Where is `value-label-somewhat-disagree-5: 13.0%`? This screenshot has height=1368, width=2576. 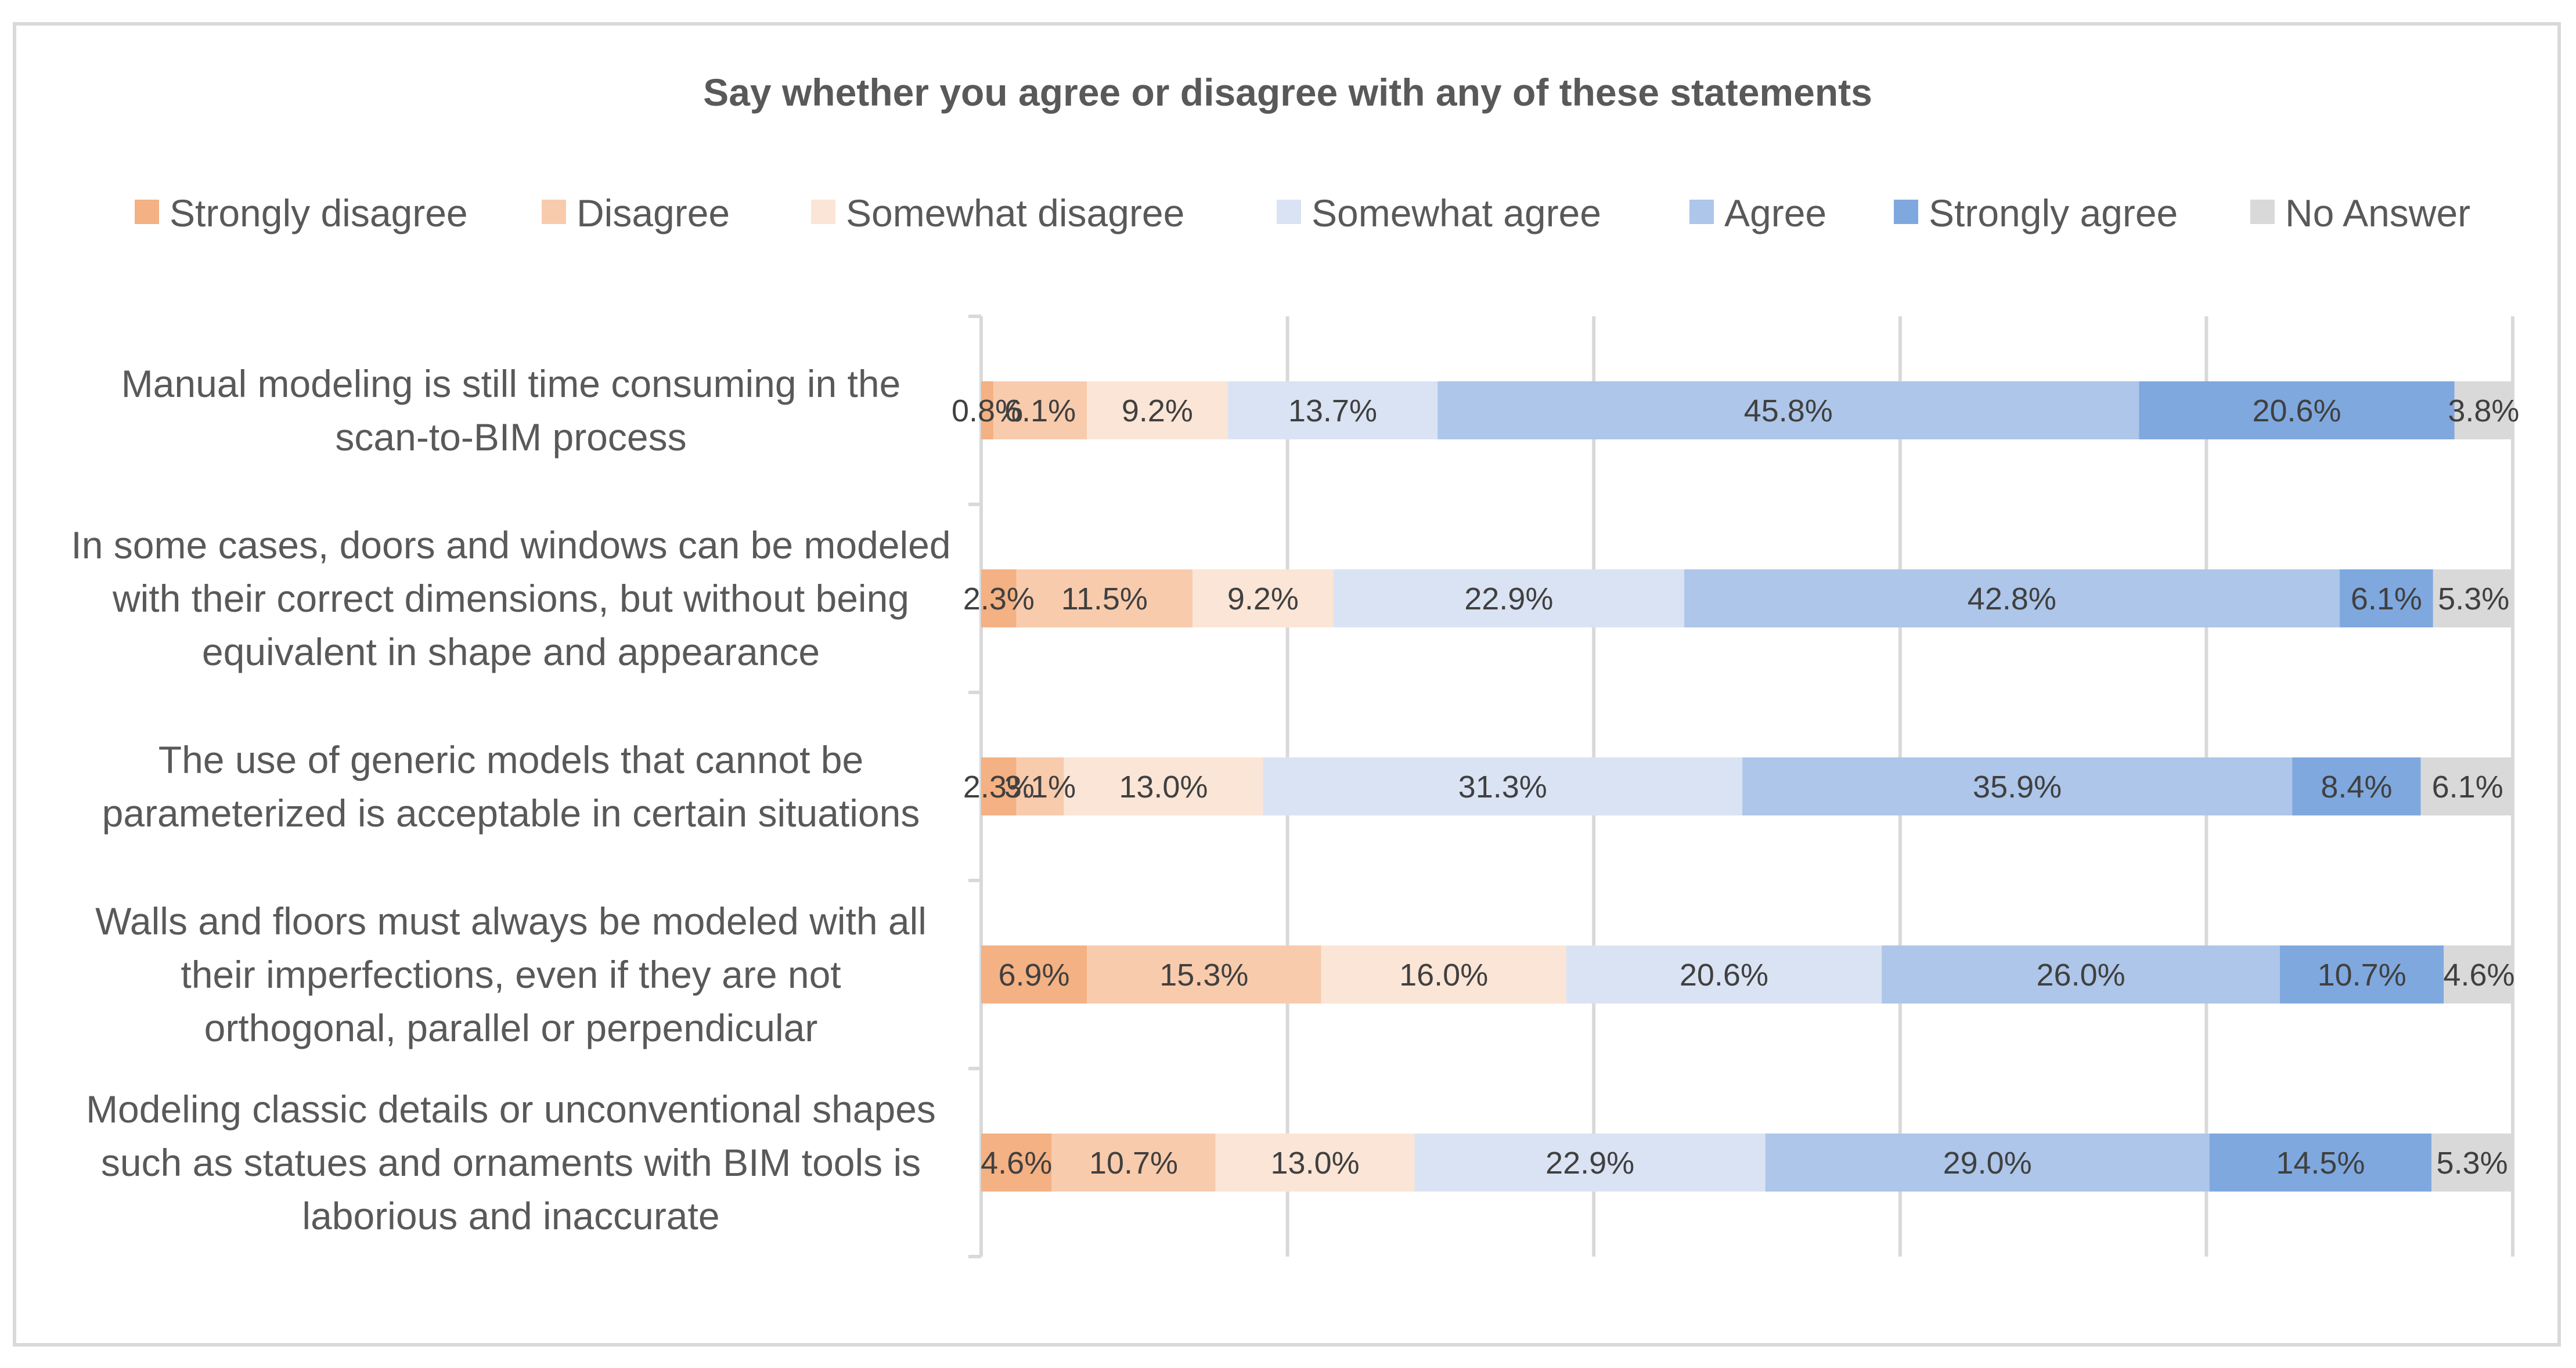 value-label-somewhat-disagree-5: 13.0% is located at coordinates (1315, 1163).